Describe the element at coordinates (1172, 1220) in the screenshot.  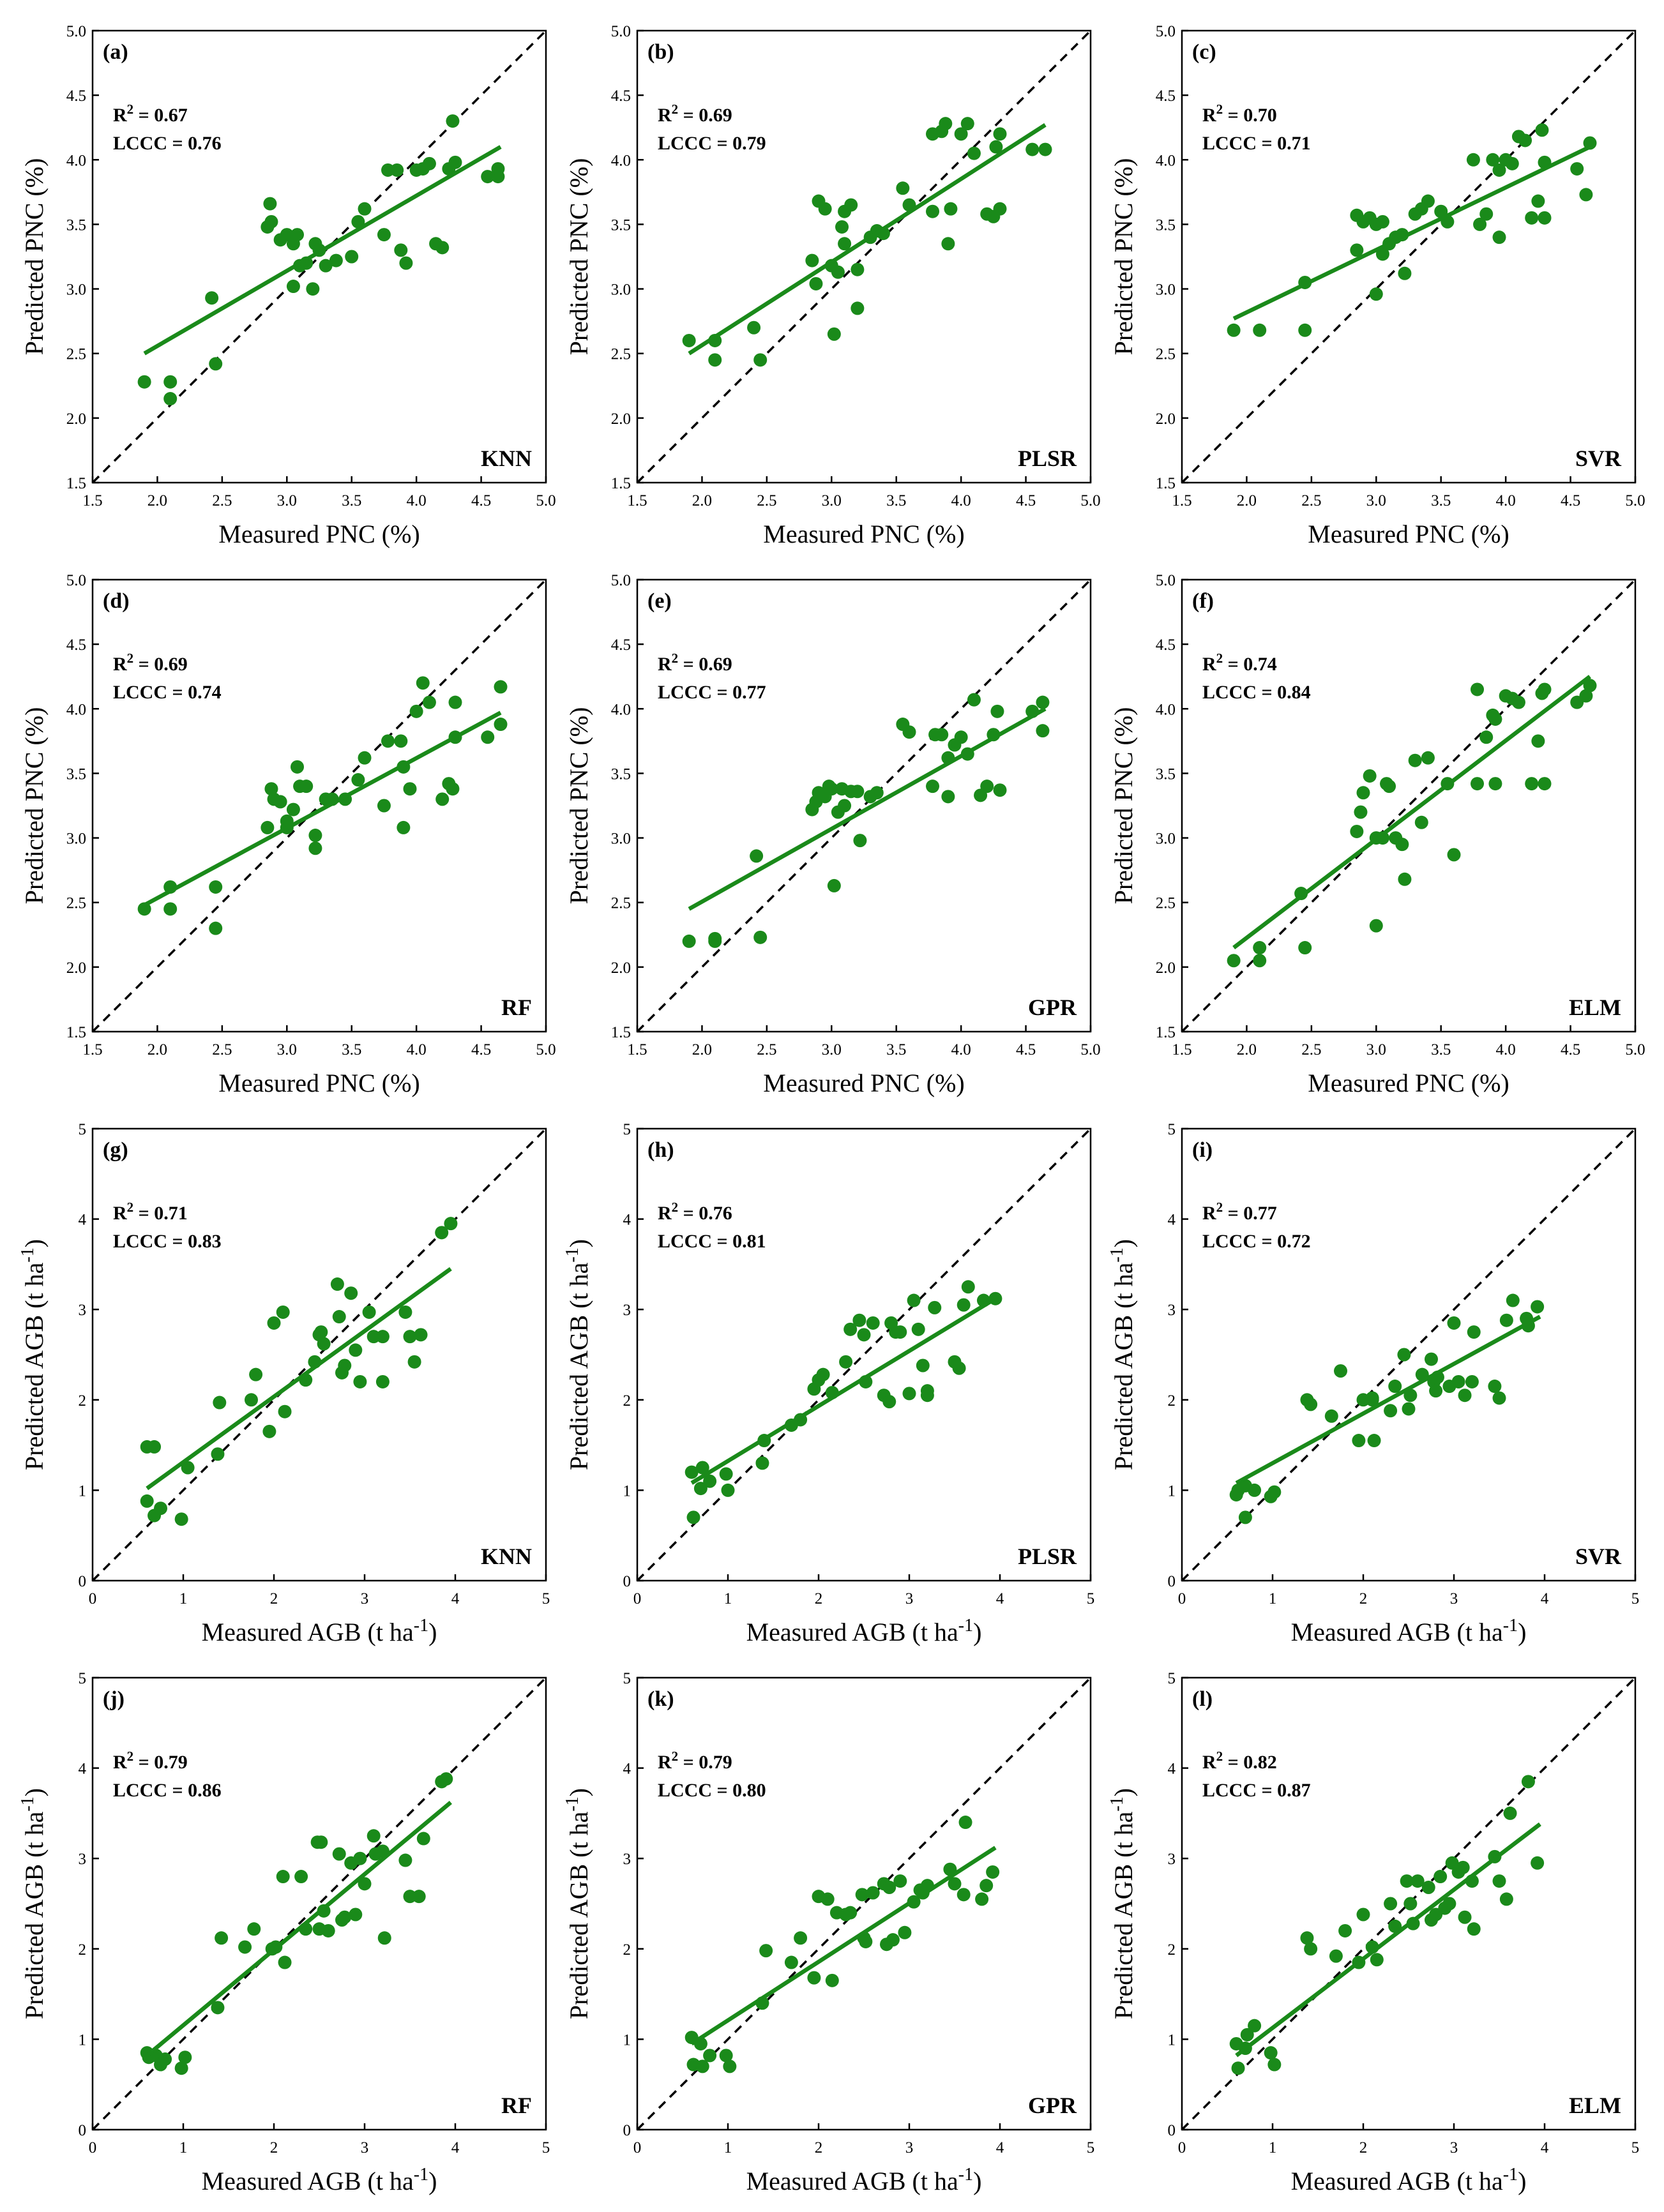
I see `y-tick-label: 4` at that location.